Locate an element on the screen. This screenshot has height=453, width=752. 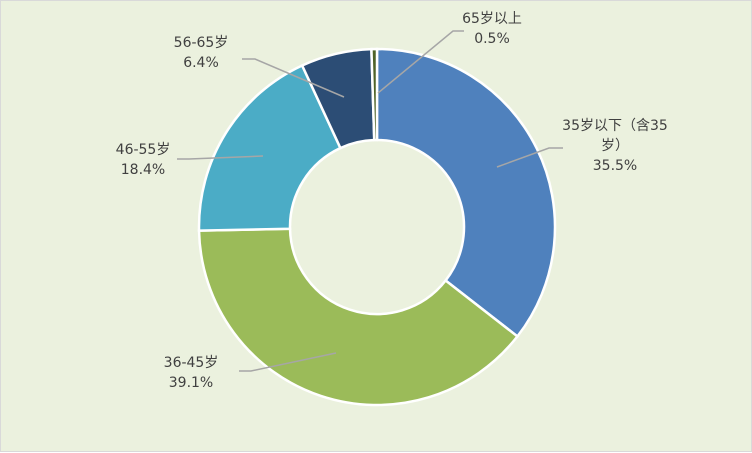
data-label-category: 56-65岁 is located at coordinates (201, 43).